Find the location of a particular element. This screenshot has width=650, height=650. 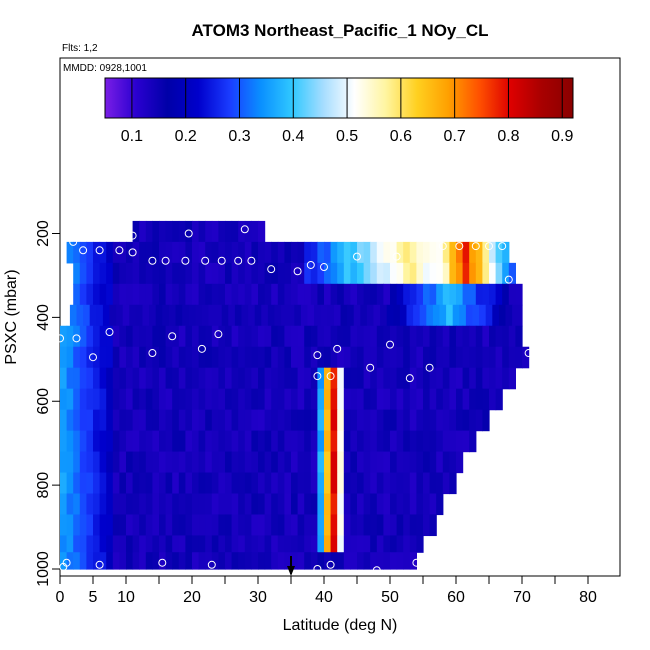

x-axis: 0 5 10 20 30 40 50 60 70 80 is located at coordinates (338, 590).